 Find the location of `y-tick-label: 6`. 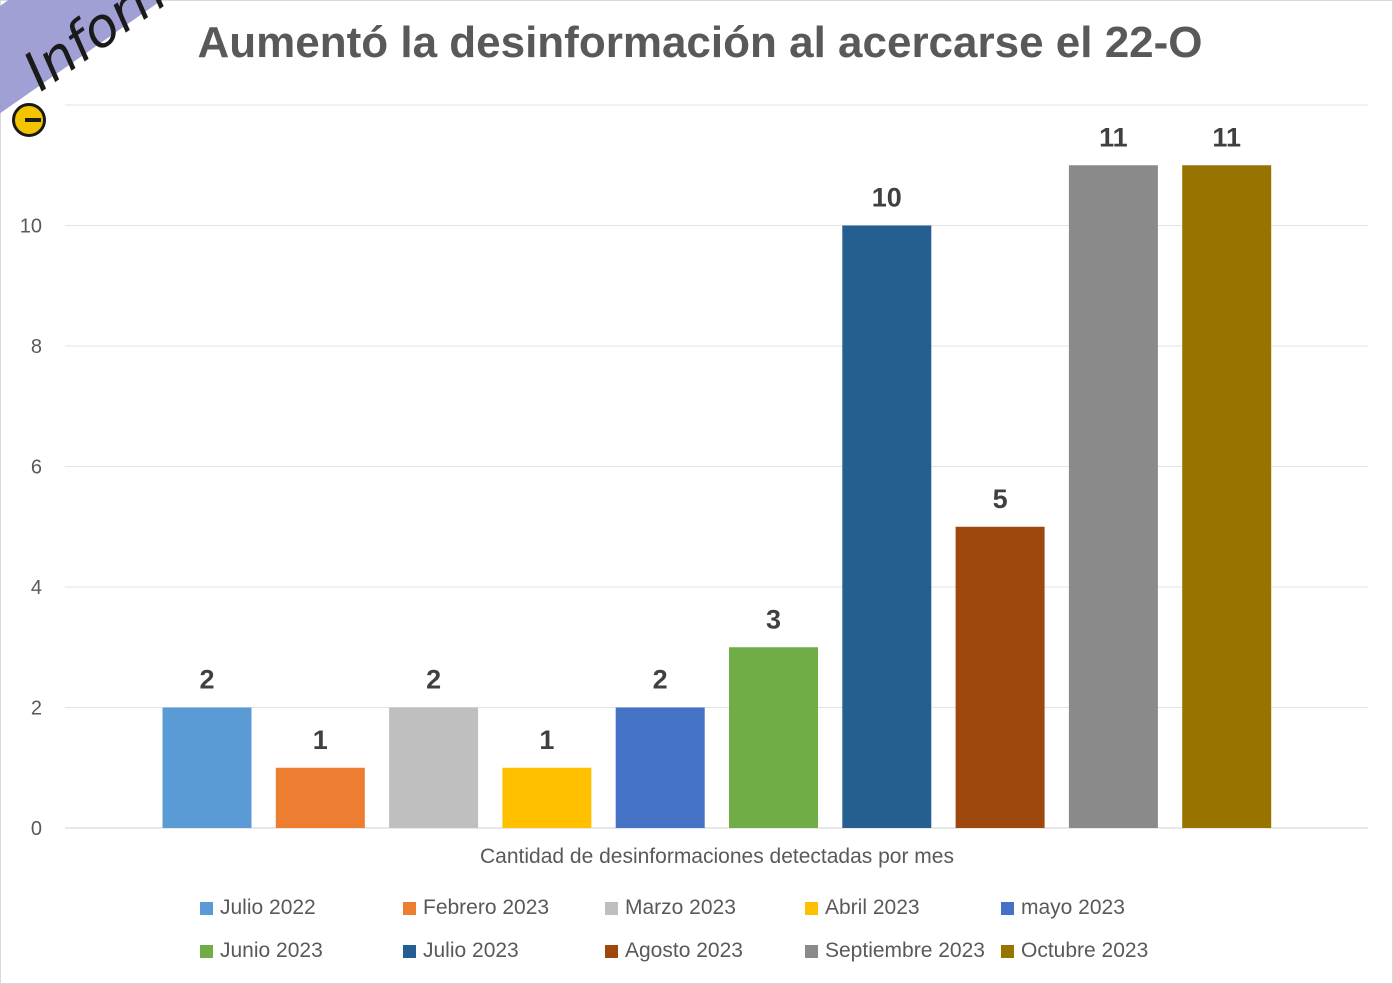

y-tick-label: 6 is located at coordinates (36, 468).